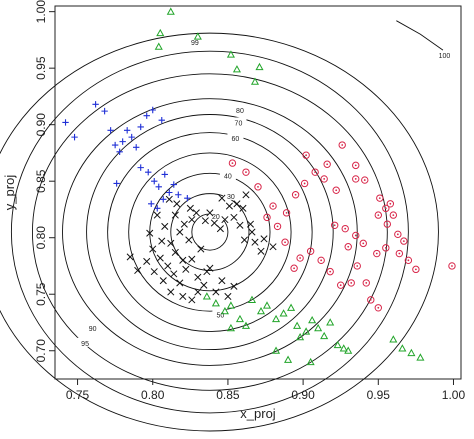  Describe the element at coordinates (85, 344) in the screenshot. I see `contour-label: 95` at that location.